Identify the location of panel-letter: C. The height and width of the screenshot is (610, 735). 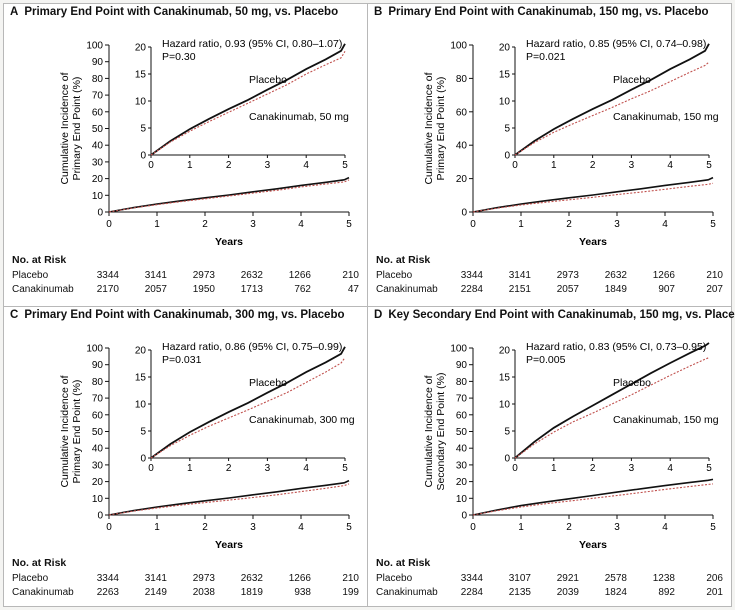
(14, 315).